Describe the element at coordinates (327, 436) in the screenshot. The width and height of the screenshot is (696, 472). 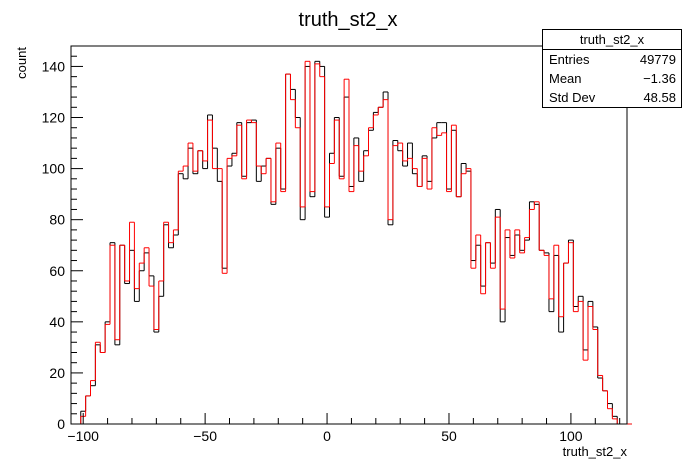
I see `x-tick-label: 0` at that location.